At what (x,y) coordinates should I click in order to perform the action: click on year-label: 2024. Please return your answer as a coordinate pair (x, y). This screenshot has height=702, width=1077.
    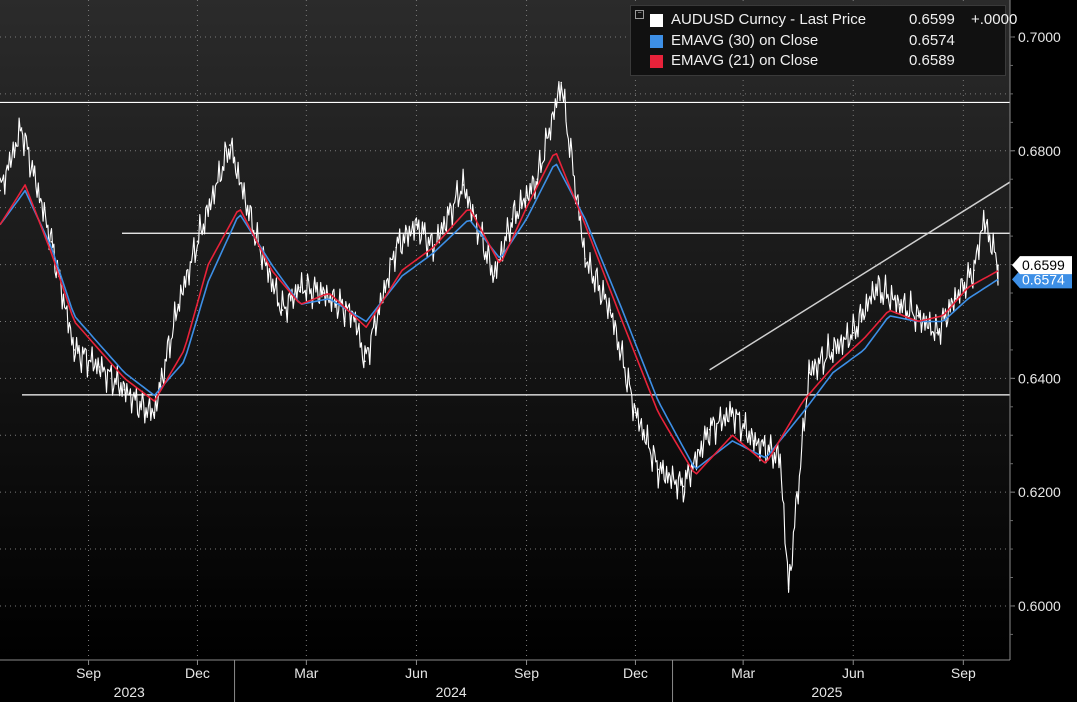
    Looking at the image, I should click on (451, 692).